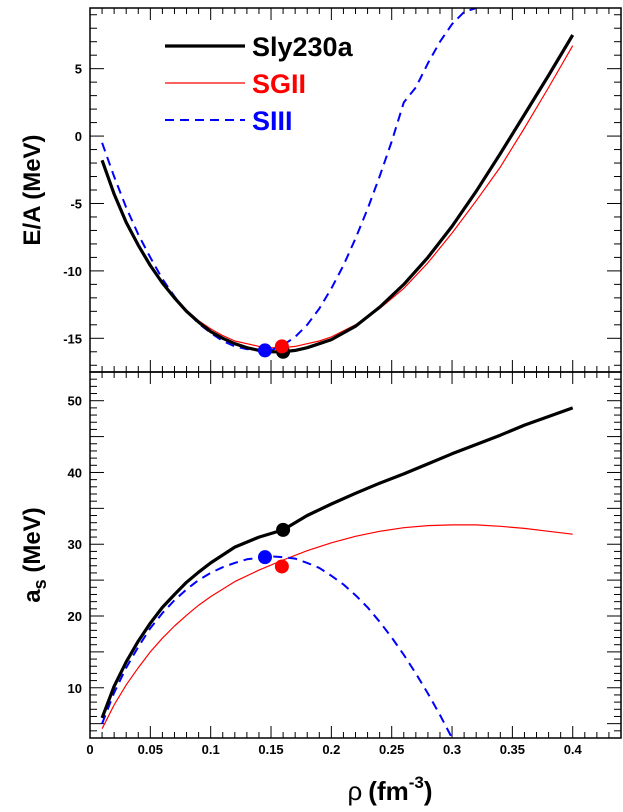 This screenshot has width=623, height=812. Describe the element at coordinates (32, 596) in the screenshot. I see `ylabel-a: a` at that location.